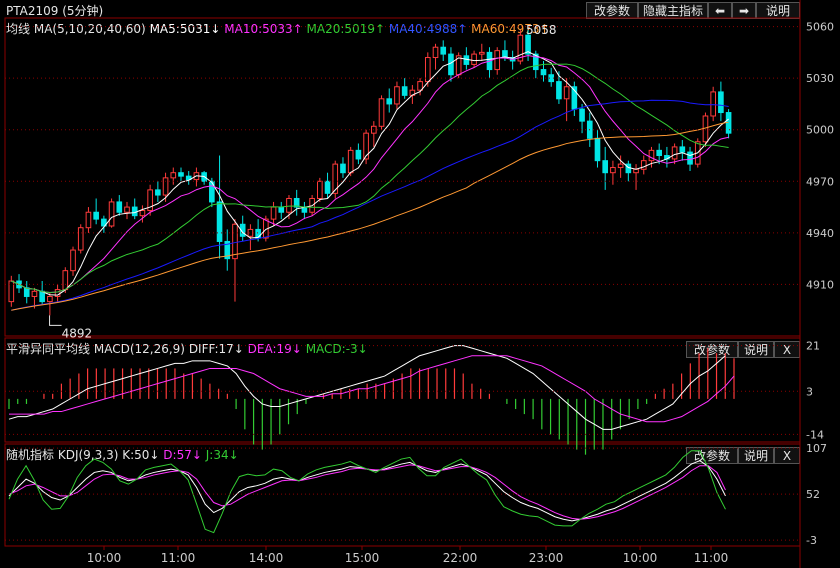 The width and height of the screenshot is (840, 568). Describe the element at coordinates (787, 455) in the screenshot. I see `kdj-close-button: X` at that location.